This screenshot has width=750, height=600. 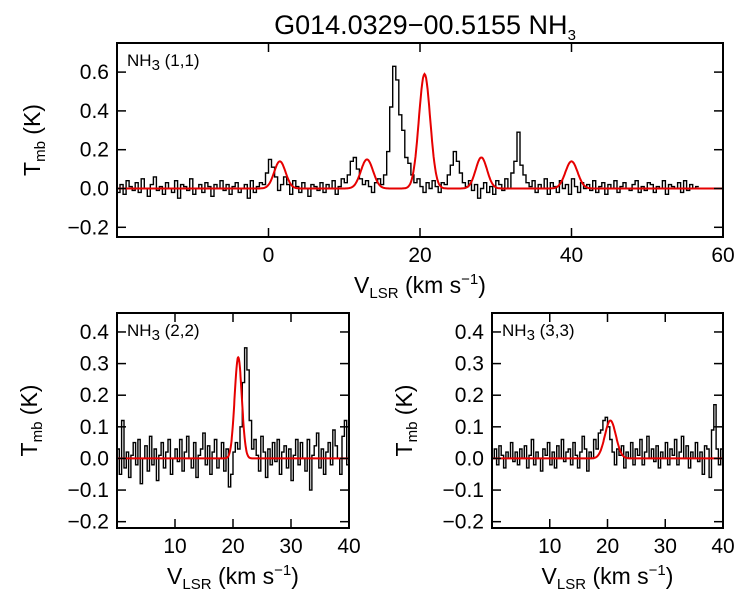 What do you see at coordinates (538, 332) in the screenshot?
I see `panel-label: NH3 (3,3)` at bounding box center [538, 332].